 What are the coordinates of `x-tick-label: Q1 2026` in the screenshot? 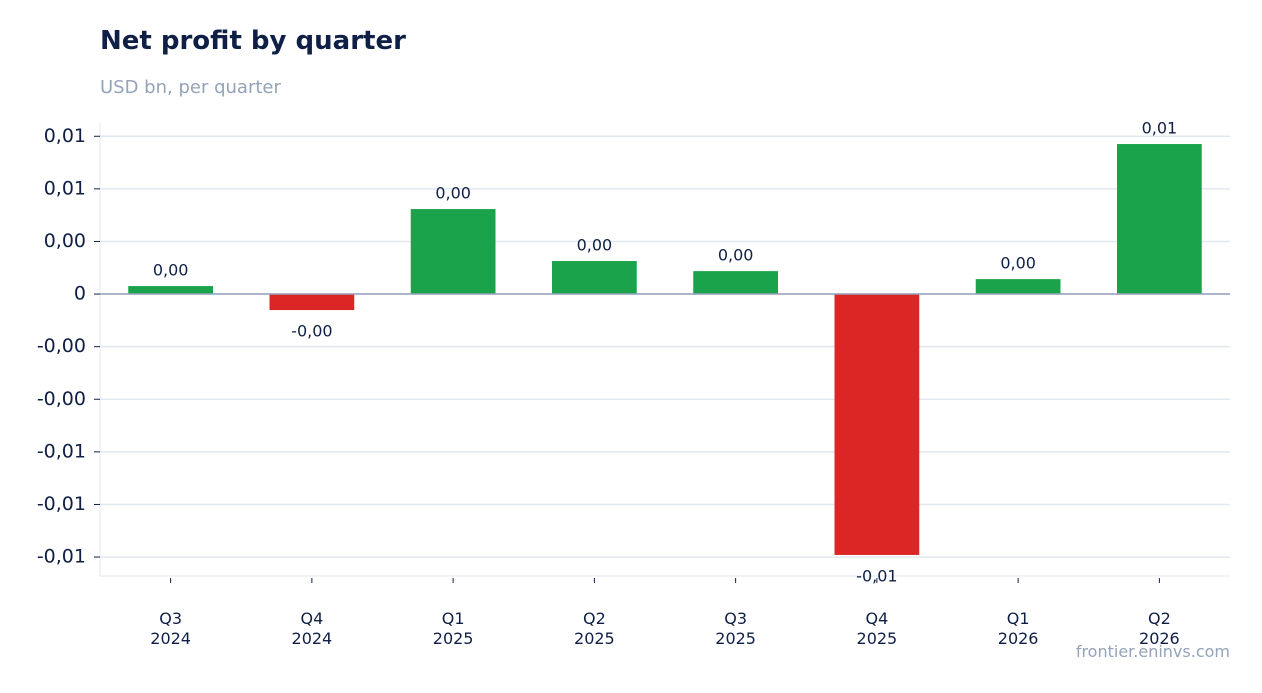 It's located at (1018, 628).